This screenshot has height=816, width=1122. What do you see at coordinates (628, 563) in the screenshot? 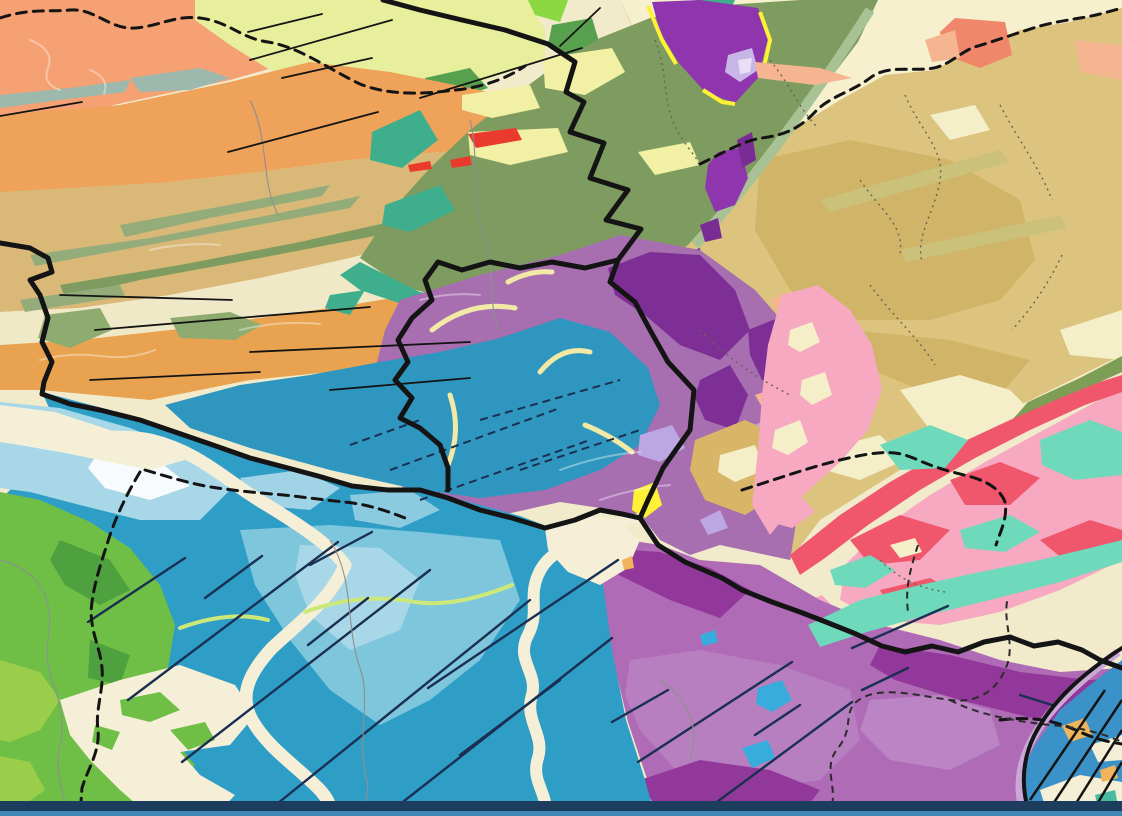
I see `region-orange-dot-mid` at bounding box center [628, 563].